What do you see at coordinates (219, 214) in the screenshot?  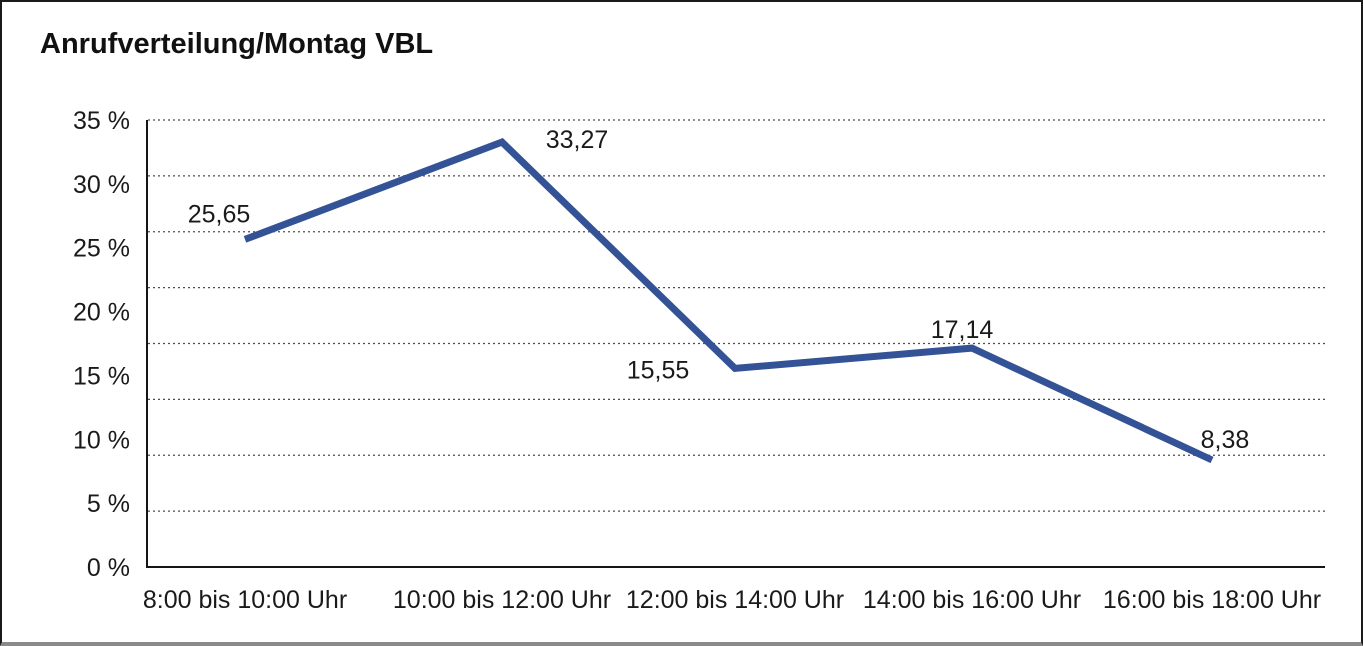 I see `data-point-label: 25,65` at bounding box center [219, 214].